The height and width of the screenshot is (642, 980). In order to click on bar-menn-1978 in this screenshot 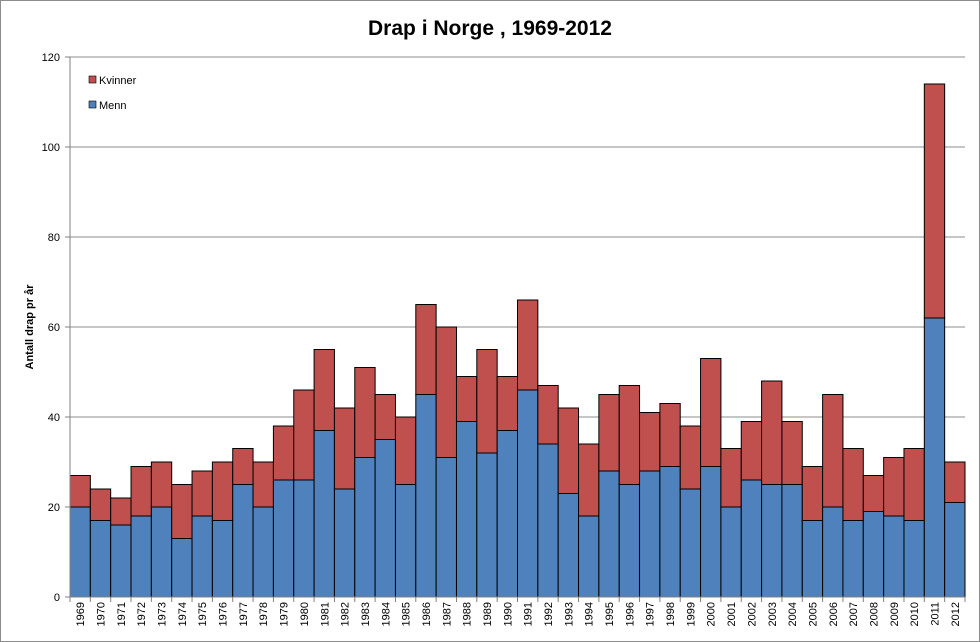, I will do `click(263, 552)`.